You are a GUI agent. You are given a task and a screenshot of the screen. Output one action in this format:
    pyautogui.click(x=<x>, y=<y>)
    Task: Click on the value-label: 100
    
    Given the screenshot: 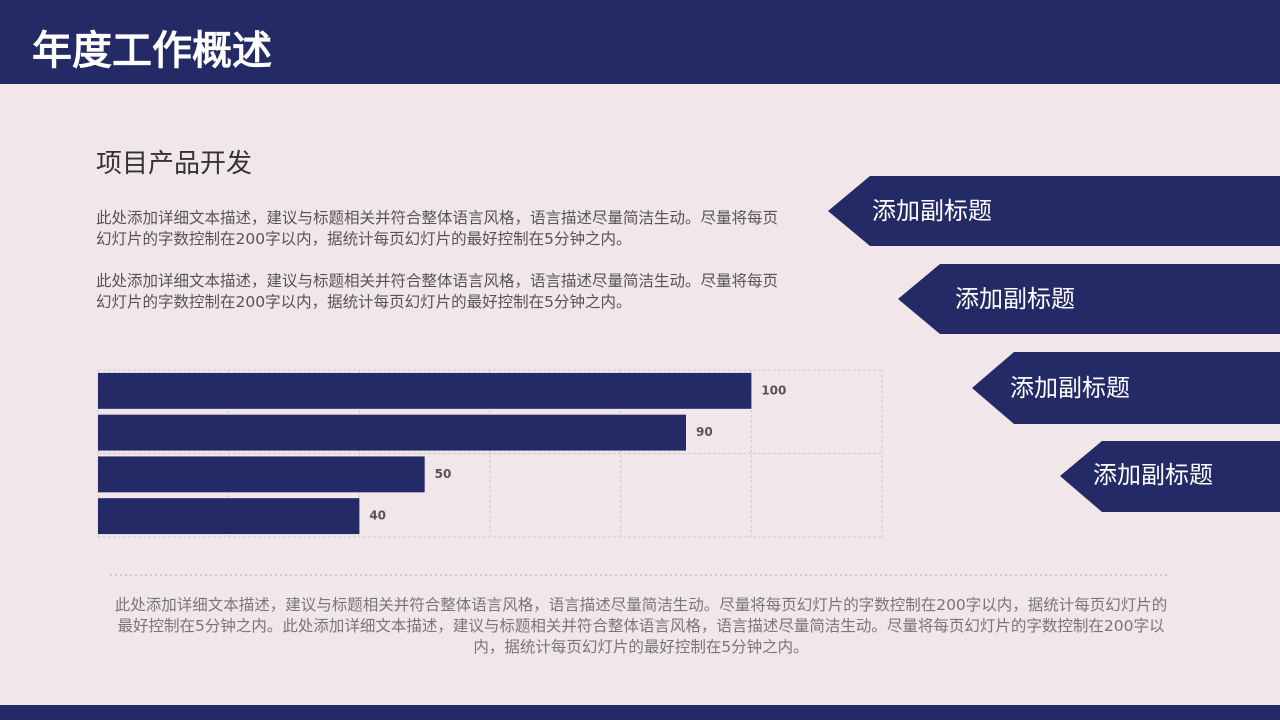 What is the action you would take?
    pyautogui.click(x=773, y=390)
    